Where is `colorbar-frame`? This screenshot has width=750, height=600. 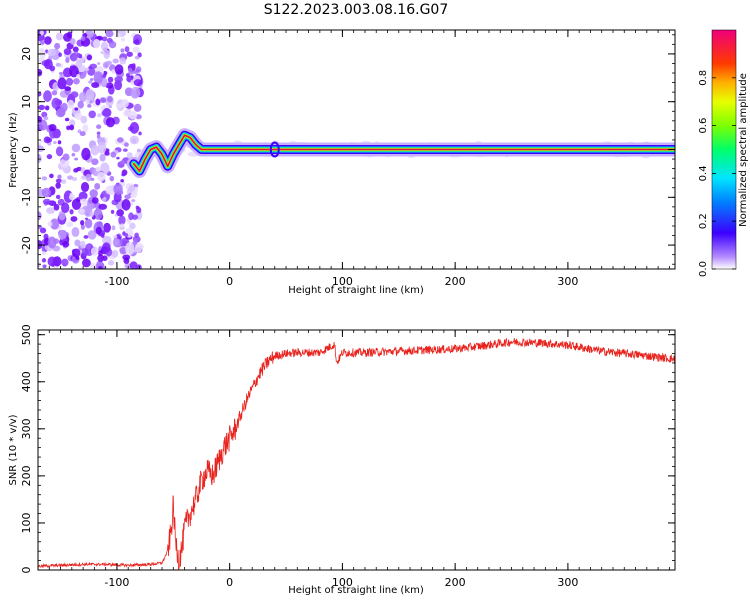 colorbar-frame is located at coordinates (724, 149).